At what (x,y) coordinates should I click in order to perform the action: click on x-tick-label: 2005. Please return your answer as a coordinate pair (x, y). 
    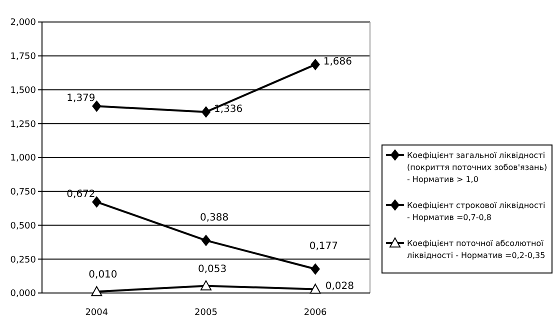
    Looking at the image, I should click on (206, 313).